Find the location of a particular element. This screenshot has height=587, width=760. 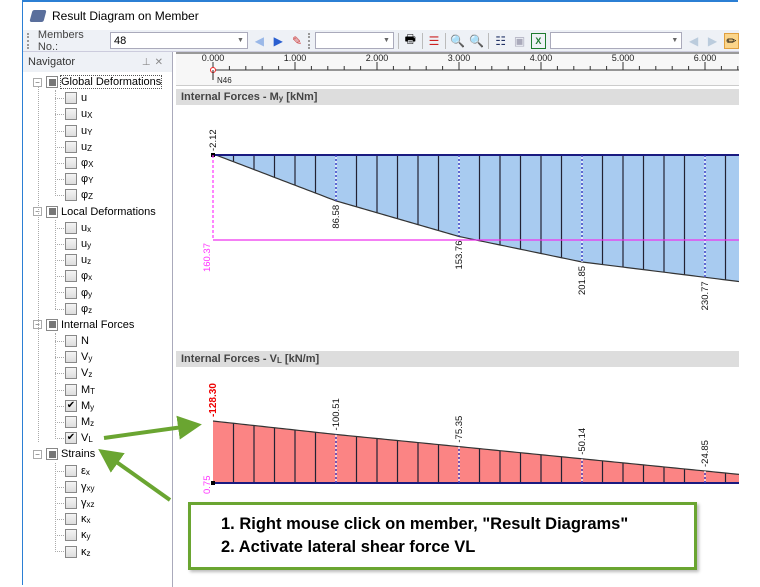

previous-member-icon: ◀ is located at coordinates (259, 40).